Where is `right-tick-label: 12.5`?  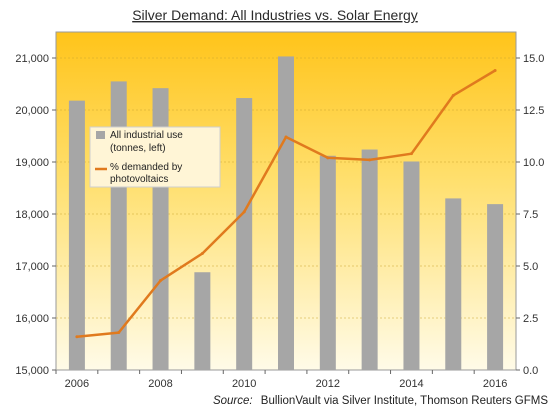 right-tick-label: 12.5 is located at coordinates (533, 111).